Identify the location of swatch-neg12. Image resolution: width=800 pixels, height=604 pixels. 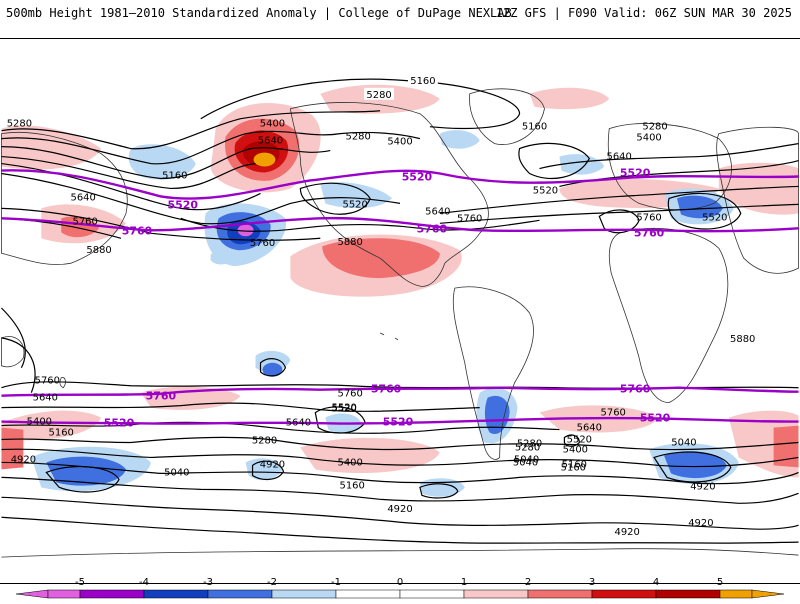
(304, 594).